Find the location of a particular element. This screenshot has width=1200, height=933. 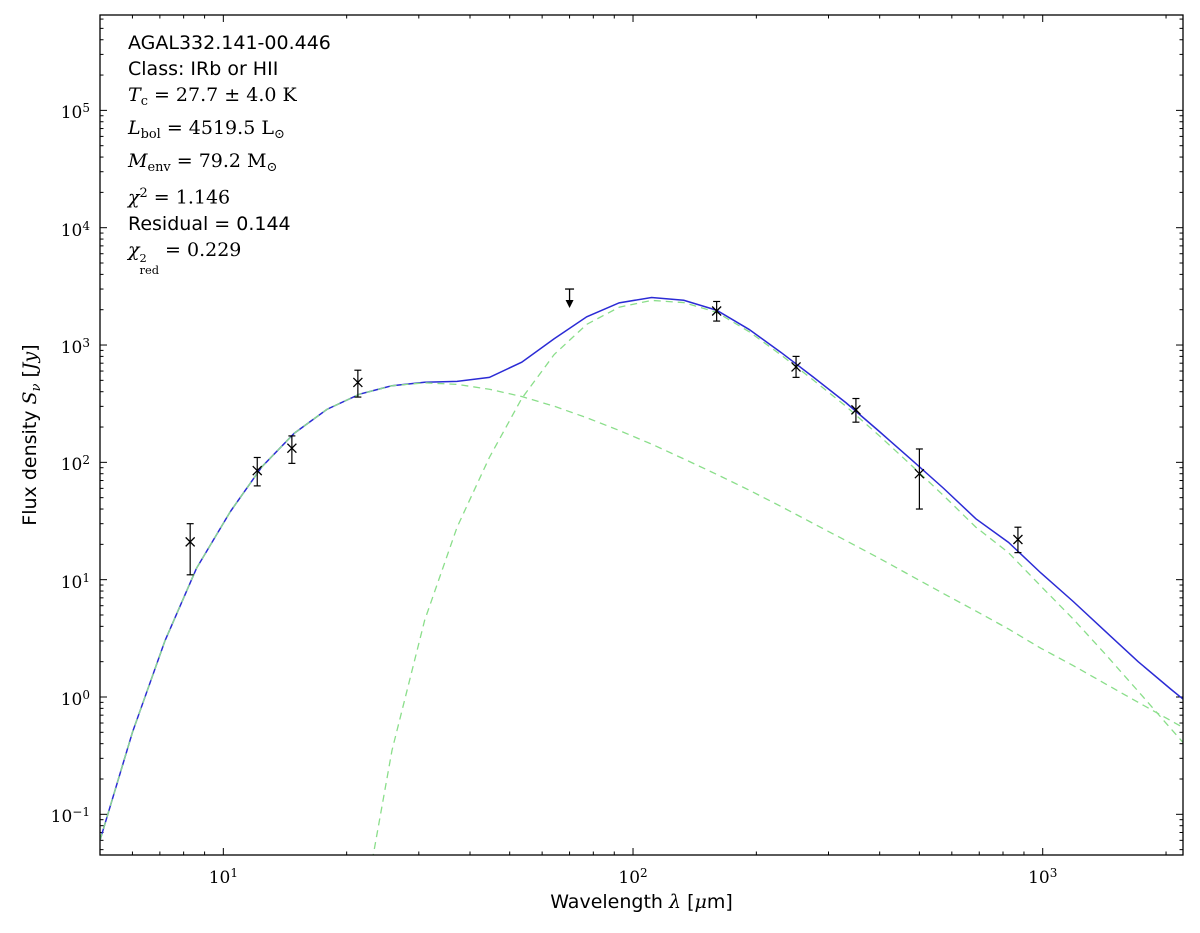

y-tick-label: 10³ is located at coordinates (75, 347).